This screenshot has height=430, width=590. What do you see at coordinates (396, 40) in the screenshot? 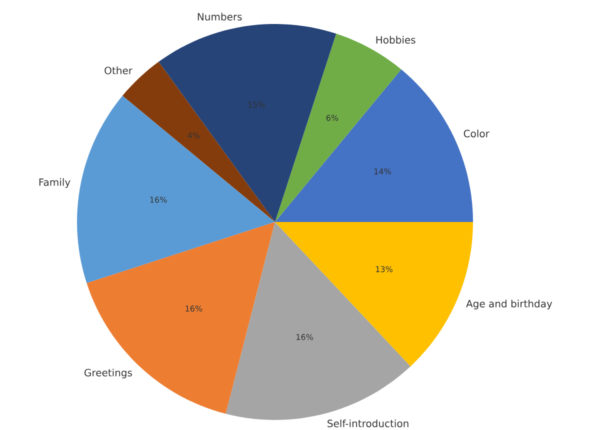
I see `slice-label: Hobbies` at bounding box center [396, 40].